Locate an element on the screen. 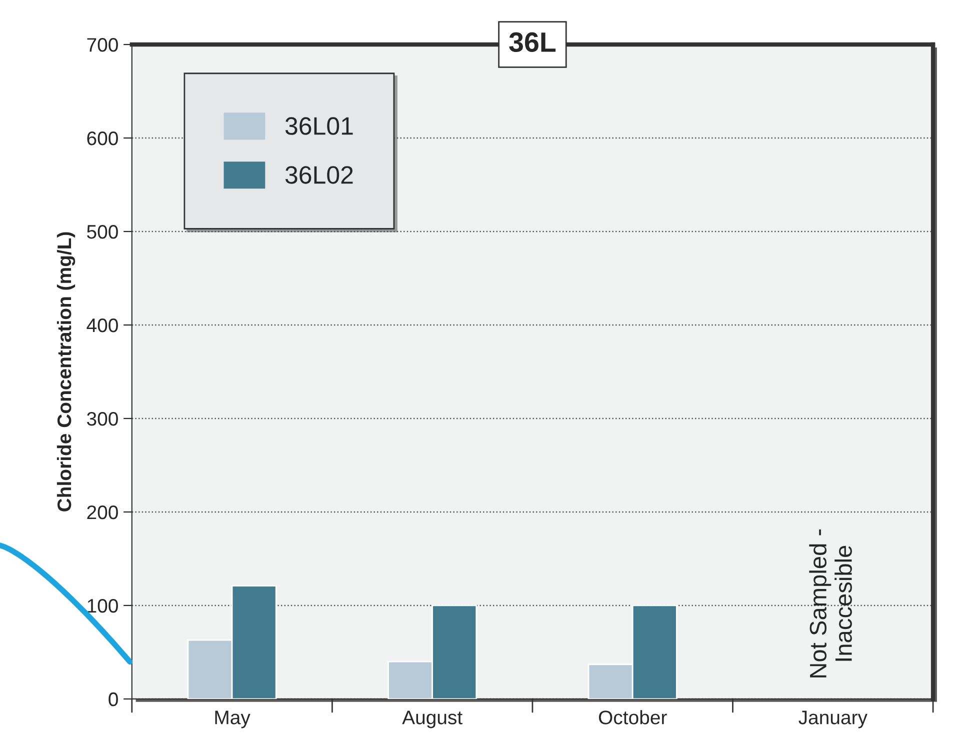  y-axis-title: Chloride Concentration (mg/L) is located at coordinates (66, 372).